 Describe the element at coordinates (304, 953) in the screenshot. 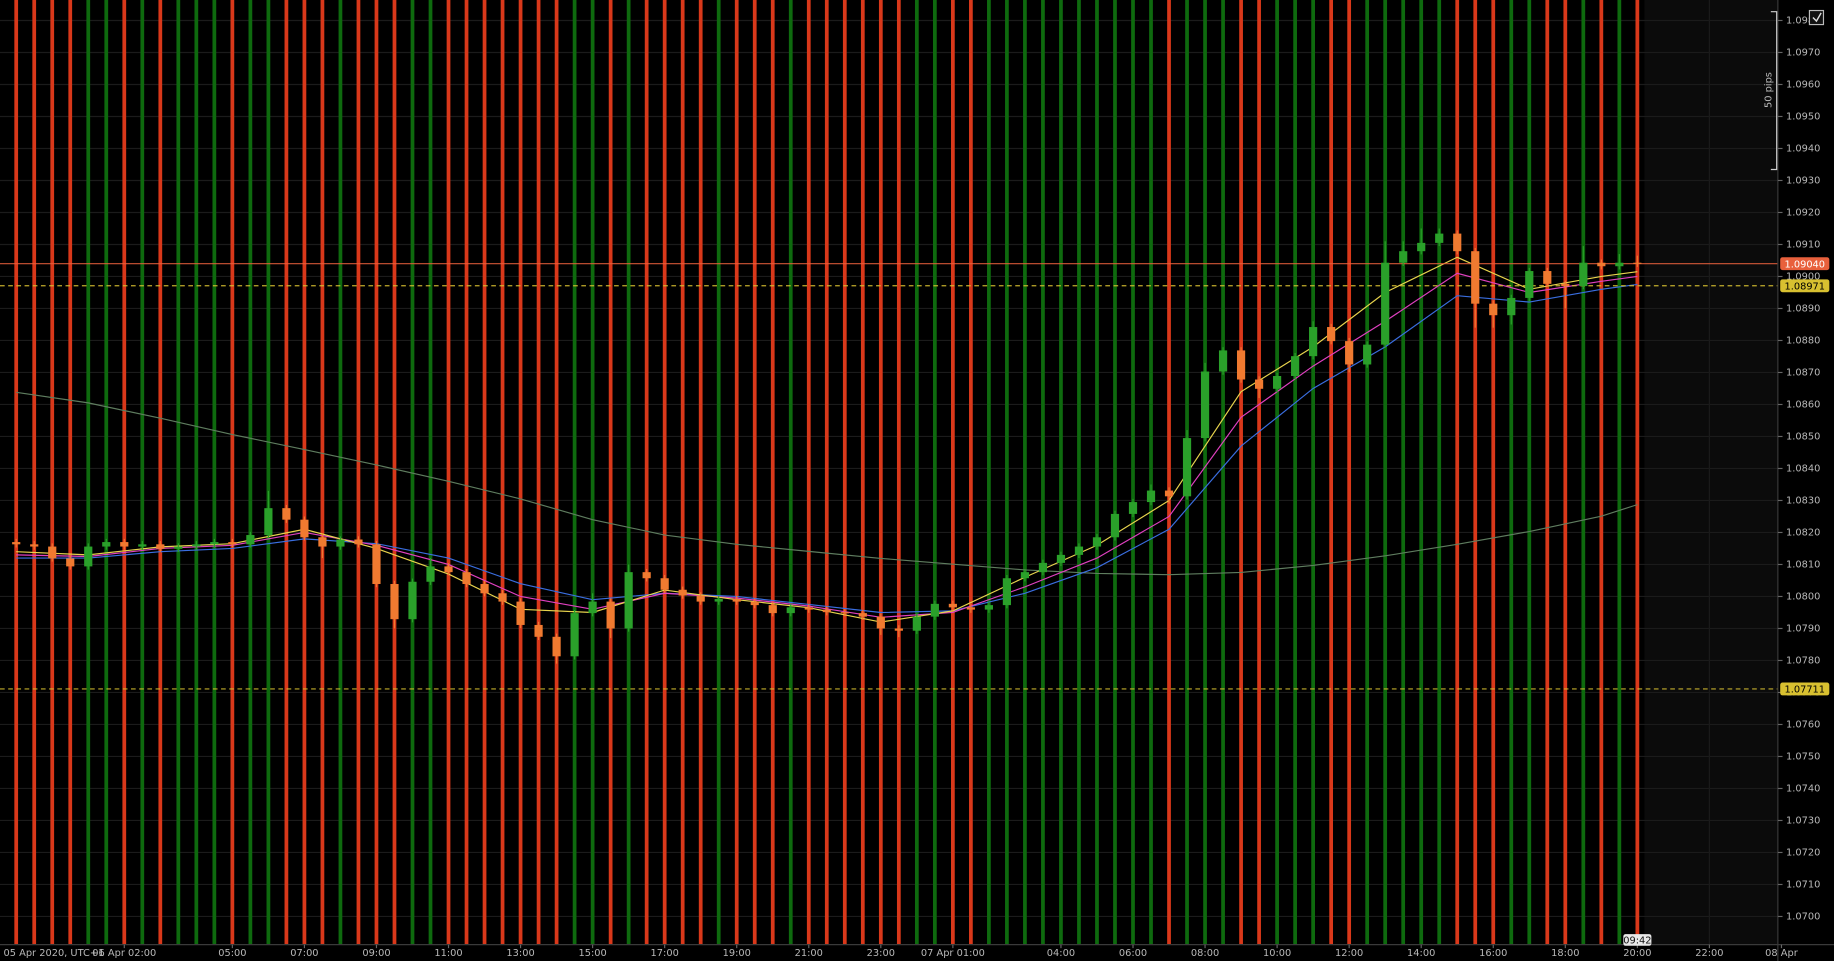

I see `x-tick-label: 07:00` at that location.